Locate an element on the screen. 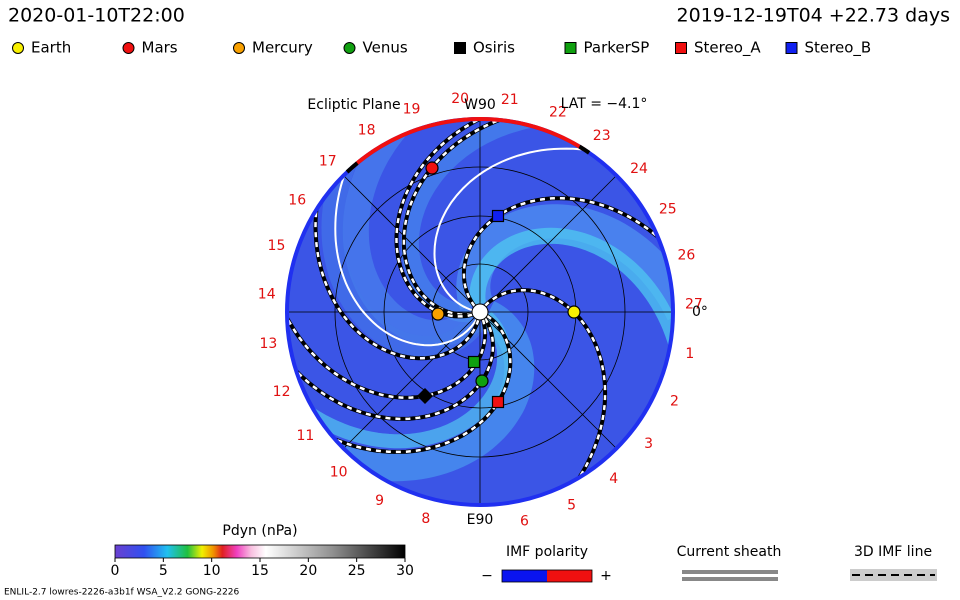  lat-label: LAT = −4.1° is located at coordinates (604, 104).